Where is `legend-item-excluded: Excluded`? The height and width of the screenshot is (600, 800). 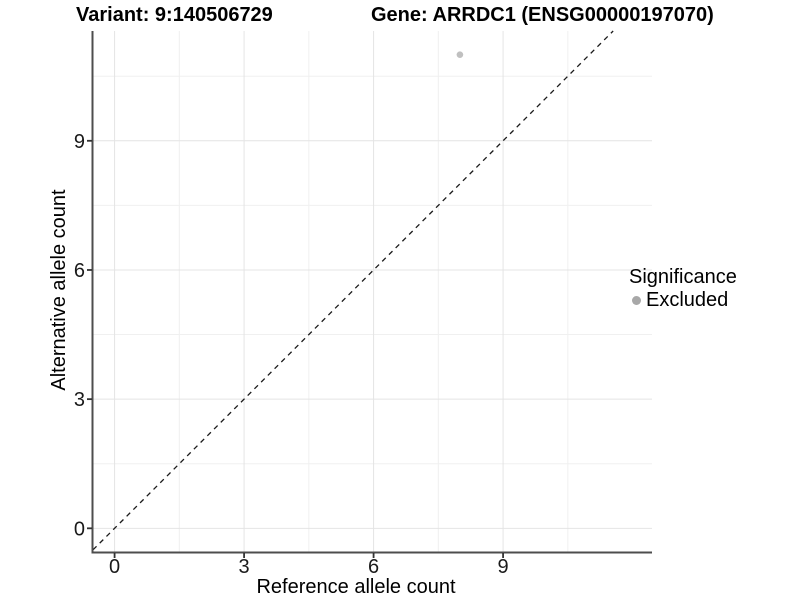 legend-item-excluded: Excluded is located at coordinates (683, 300).